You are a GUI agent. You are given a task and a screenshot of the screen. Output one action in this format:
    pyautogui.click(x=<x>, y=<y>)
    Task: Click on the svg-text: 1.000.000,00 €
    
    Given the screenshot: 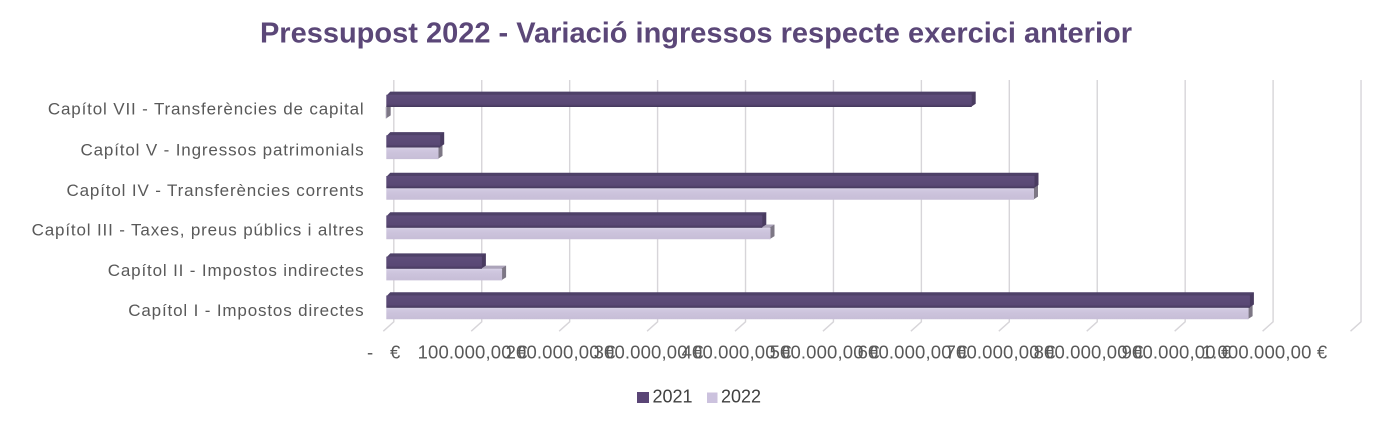 What is the action you would take?
    pyautogui.click(x=1265, y=352)
    